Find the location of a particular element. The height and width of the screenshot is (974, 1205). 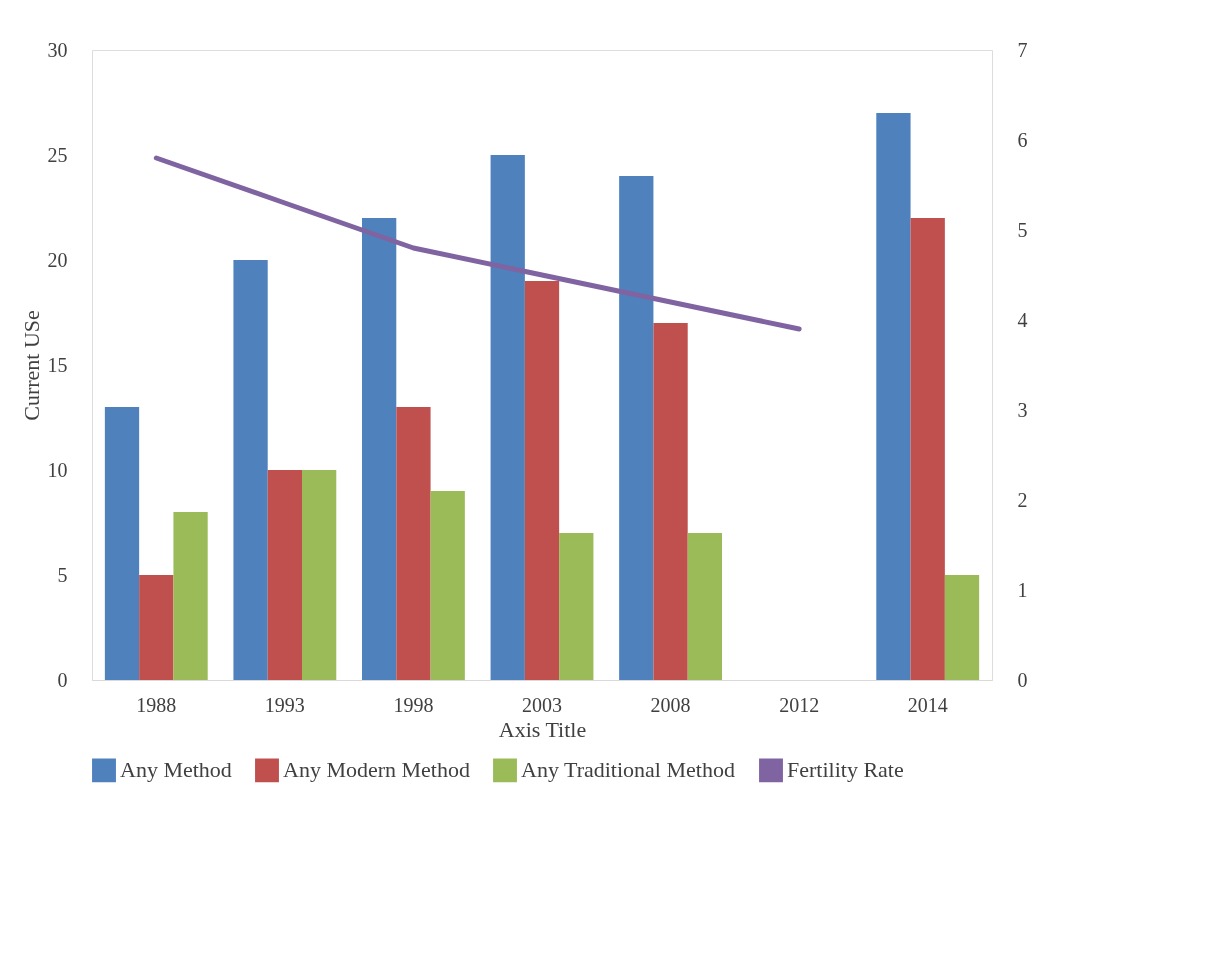

legend-label: Any Traditional Method is located at coordinates (628, 770).